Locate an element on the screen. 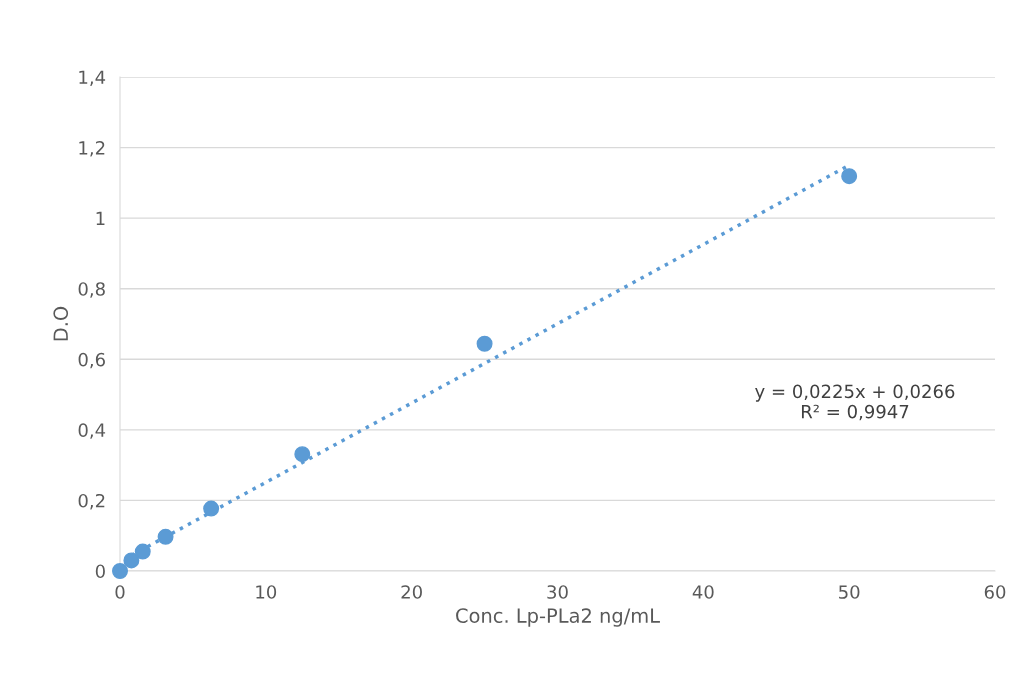 Image resolution: width=1023 pixels, height=679 pixels. y-tick-label: 1,2 is located at coordinates (92, 149).